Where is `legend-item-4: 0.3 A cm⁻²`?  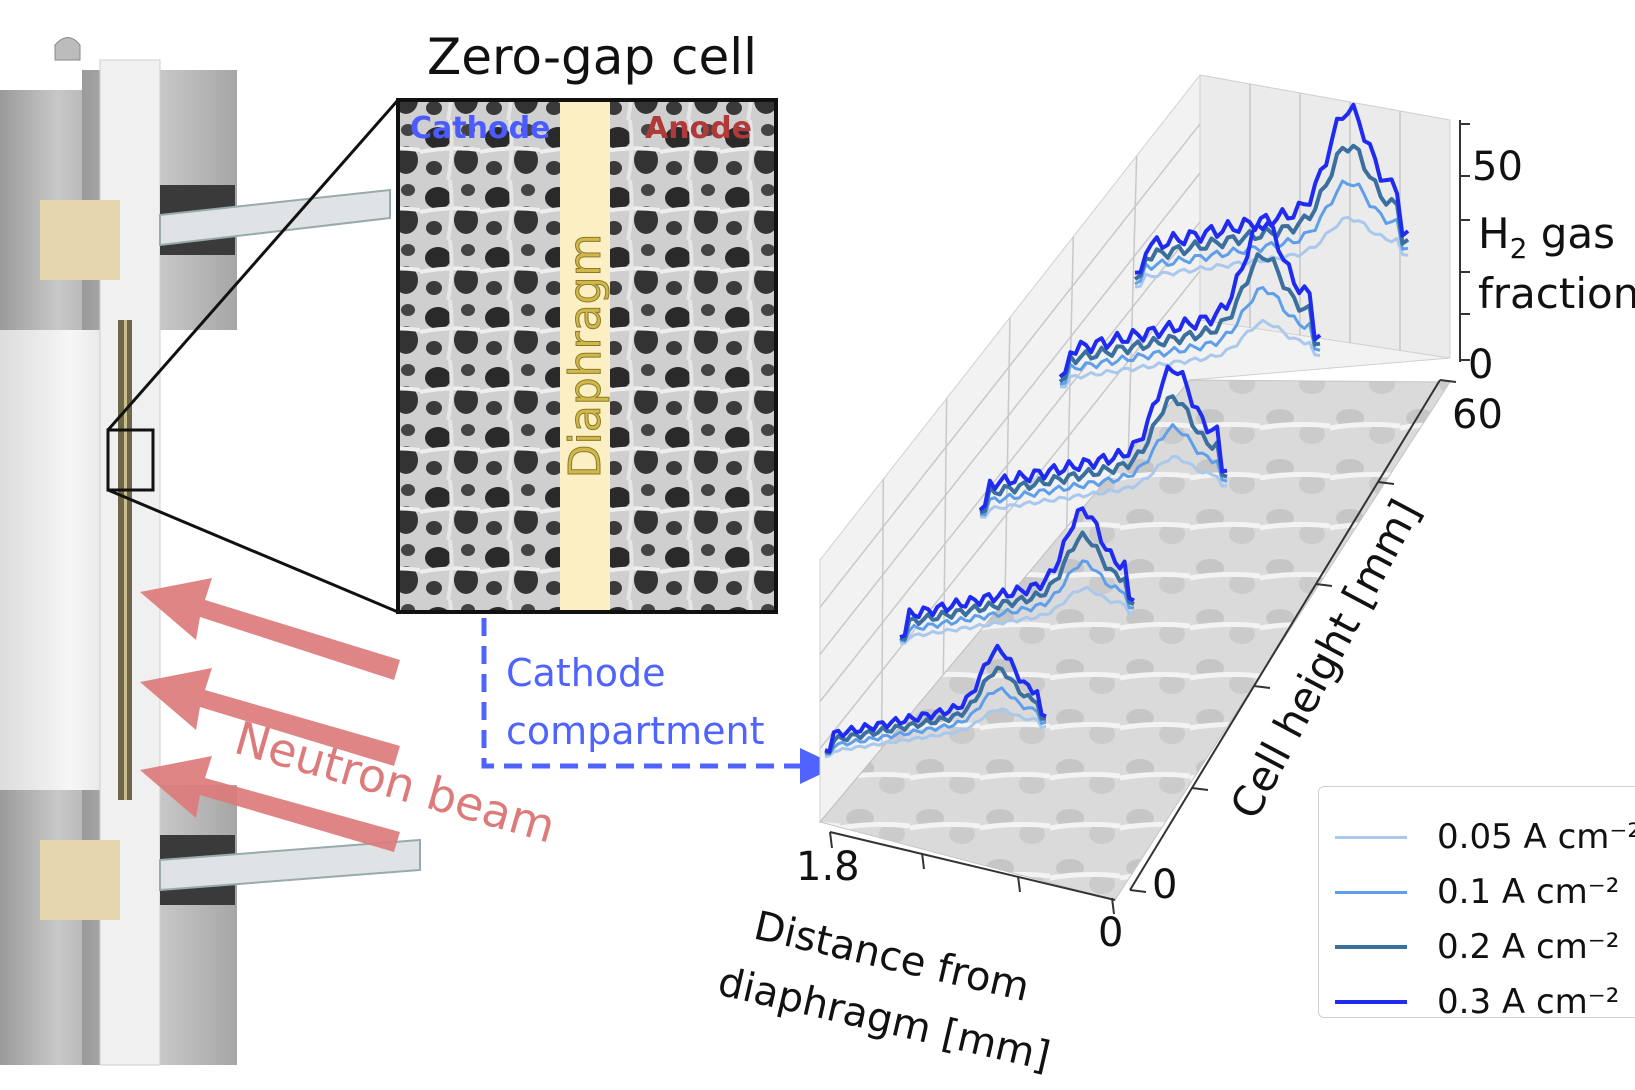 legend-item-4: 0.3 A cm⁻² is located at coordinates (1477, 1002).